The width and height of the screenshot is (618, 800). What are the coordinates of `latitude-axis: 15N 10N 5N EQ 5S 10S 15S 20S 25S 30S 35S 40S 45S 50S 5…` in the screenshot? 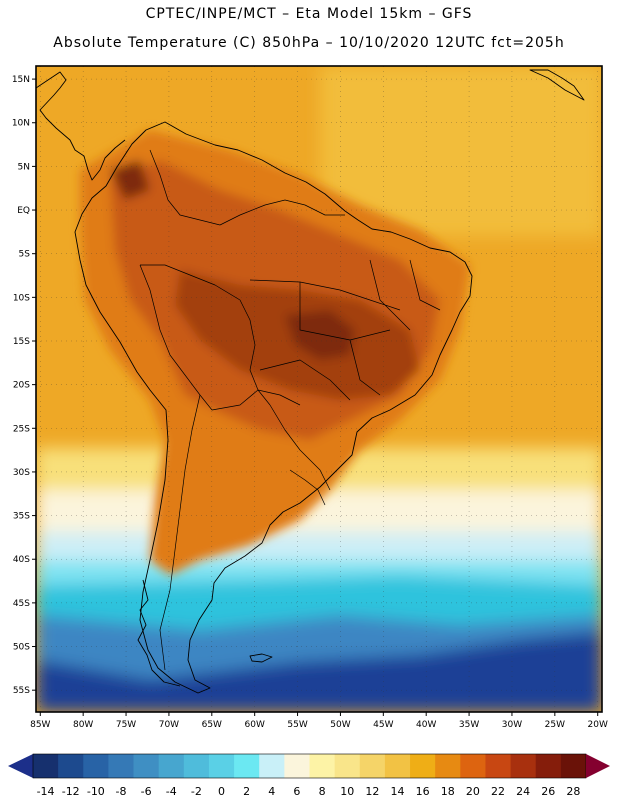 It's located at (24, 385).